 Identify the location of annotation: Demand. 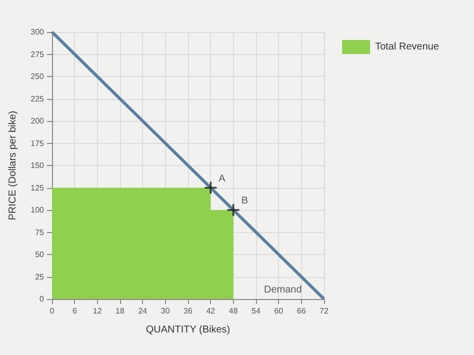
(283, 290).